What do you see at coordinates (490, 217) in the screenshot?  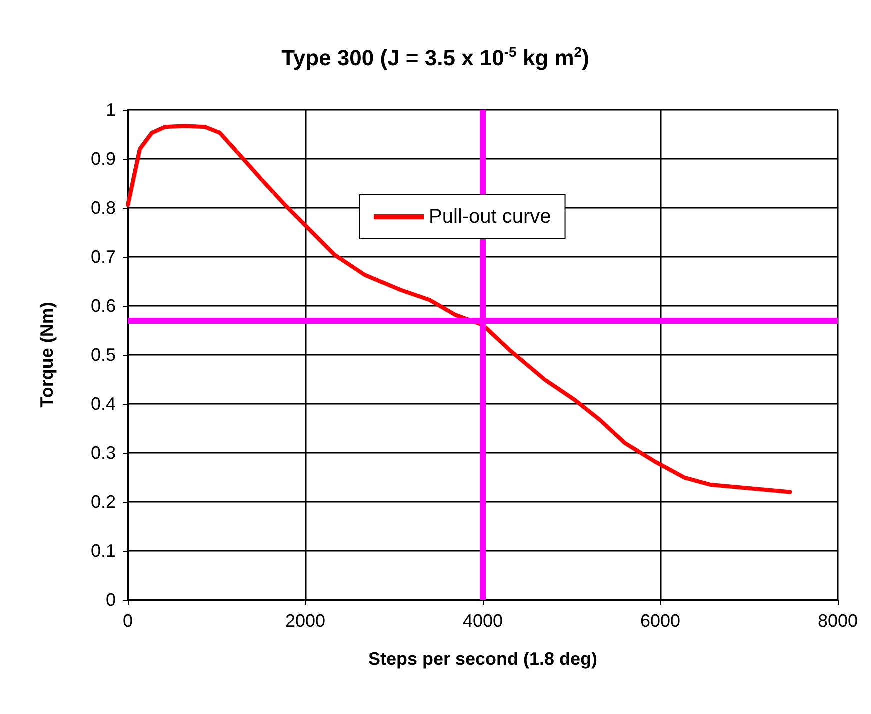 I see `legend-label: Pull-out curve` at bounding box center [490, 217].